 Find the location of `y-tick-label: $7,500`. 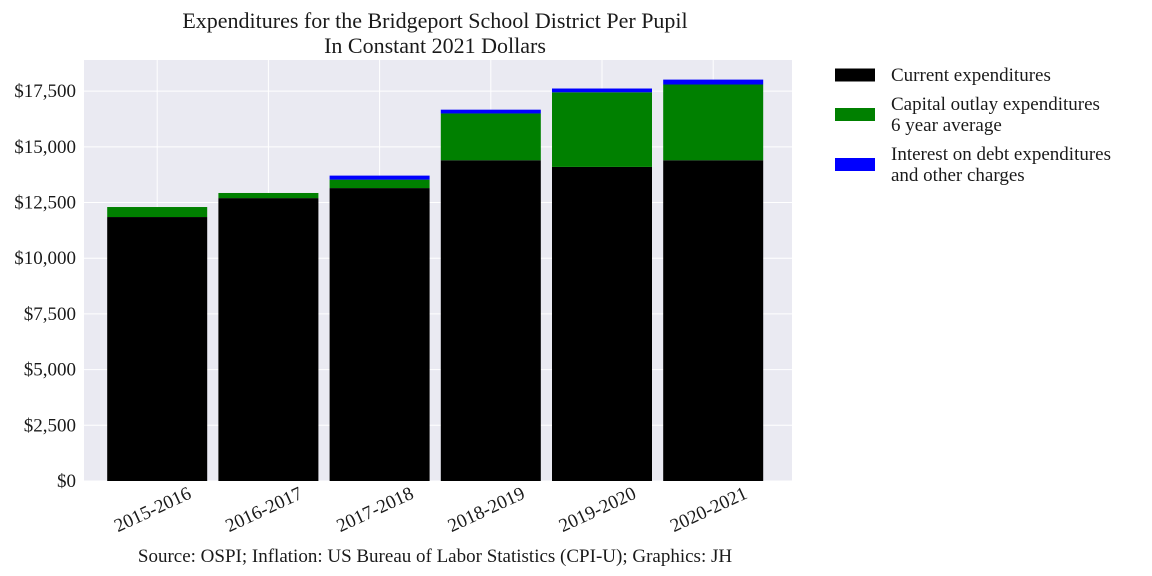

y-tick-label: $7,500 is located at coordinates (50, 314).